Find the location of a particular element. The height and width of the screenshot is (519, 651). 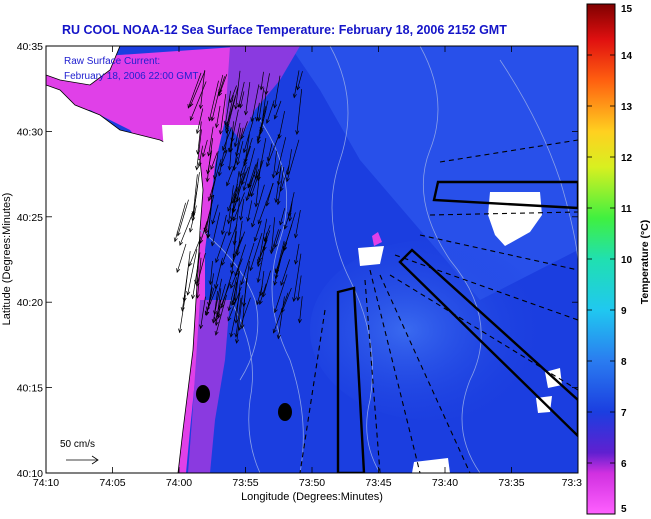

colorbar-tick-label: 12 is located at coordinates (627, 158).